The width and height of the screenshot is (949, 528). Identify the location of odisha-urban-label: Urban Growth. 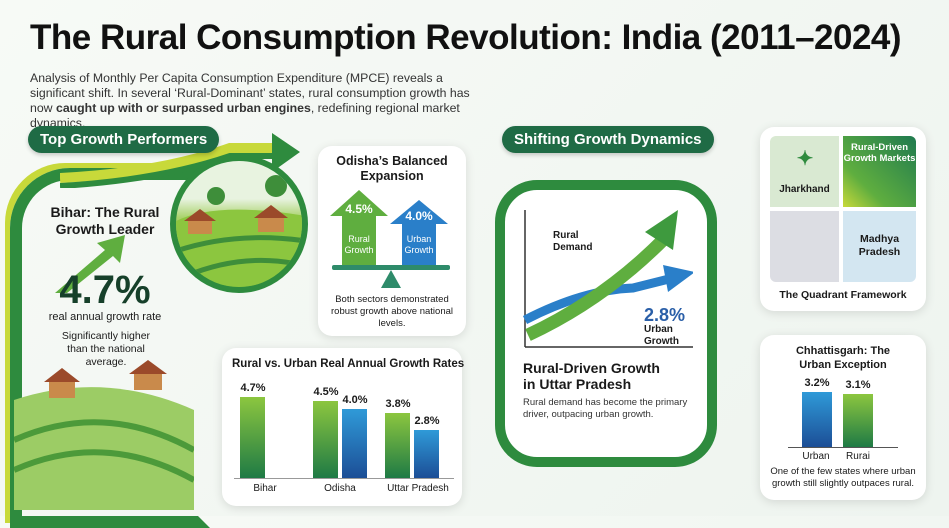
(419, 244).